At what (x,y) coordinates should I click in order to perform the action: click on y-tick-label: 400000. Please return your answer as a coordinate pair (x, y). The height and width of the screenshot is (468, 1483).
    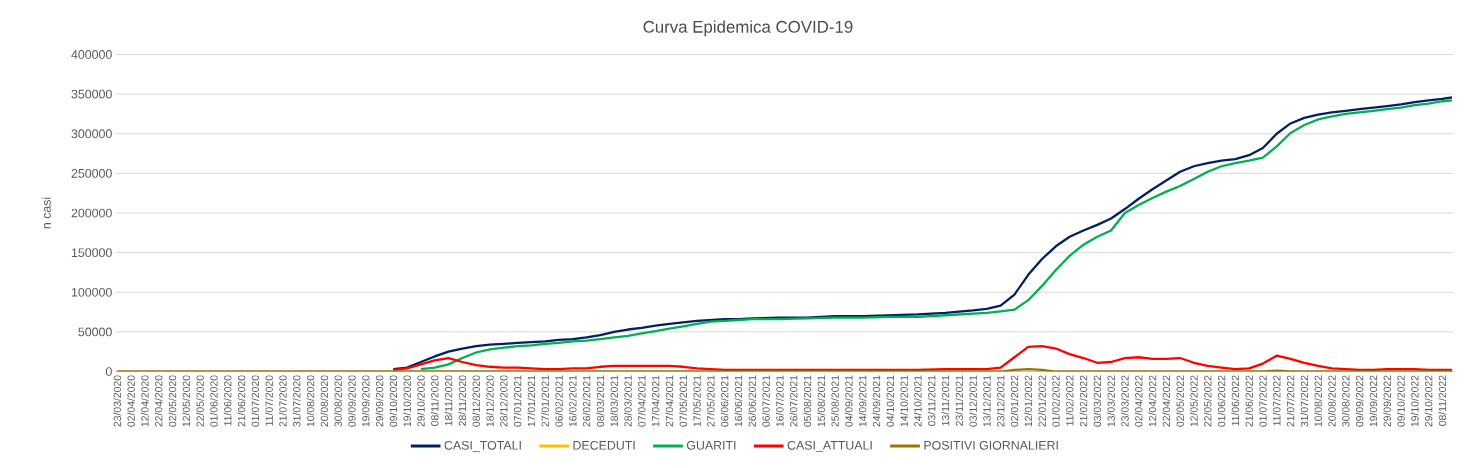
    Looking at the image, I should click on (91, 55).